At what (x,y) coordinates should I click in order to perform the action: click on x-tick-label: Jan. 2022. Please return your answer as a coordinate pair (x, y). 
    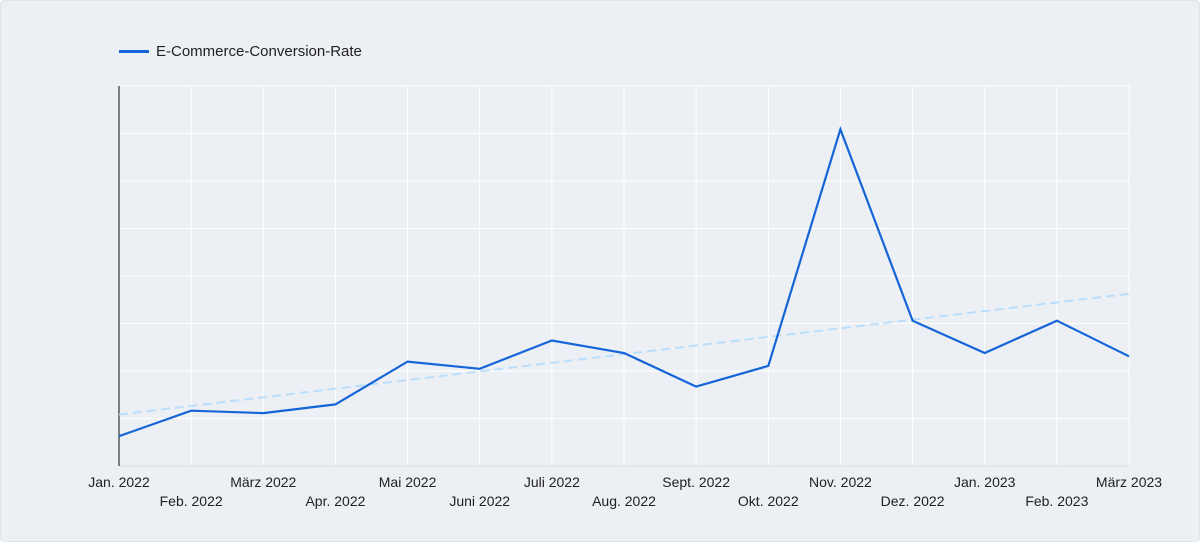
    Looking at the image, I should click on (119, 482).